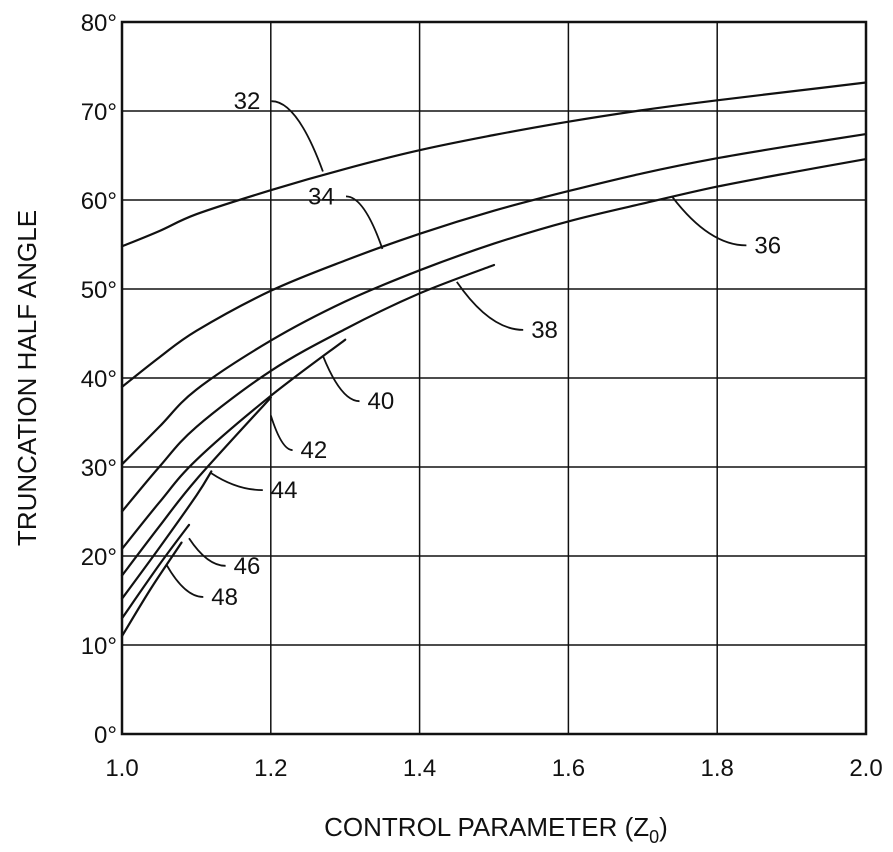 The width and height of the screenshot is (893, 852). Describe the element at coordinates (321, 196) in the screenshot. I see `curve-label-34: 34` at that location.